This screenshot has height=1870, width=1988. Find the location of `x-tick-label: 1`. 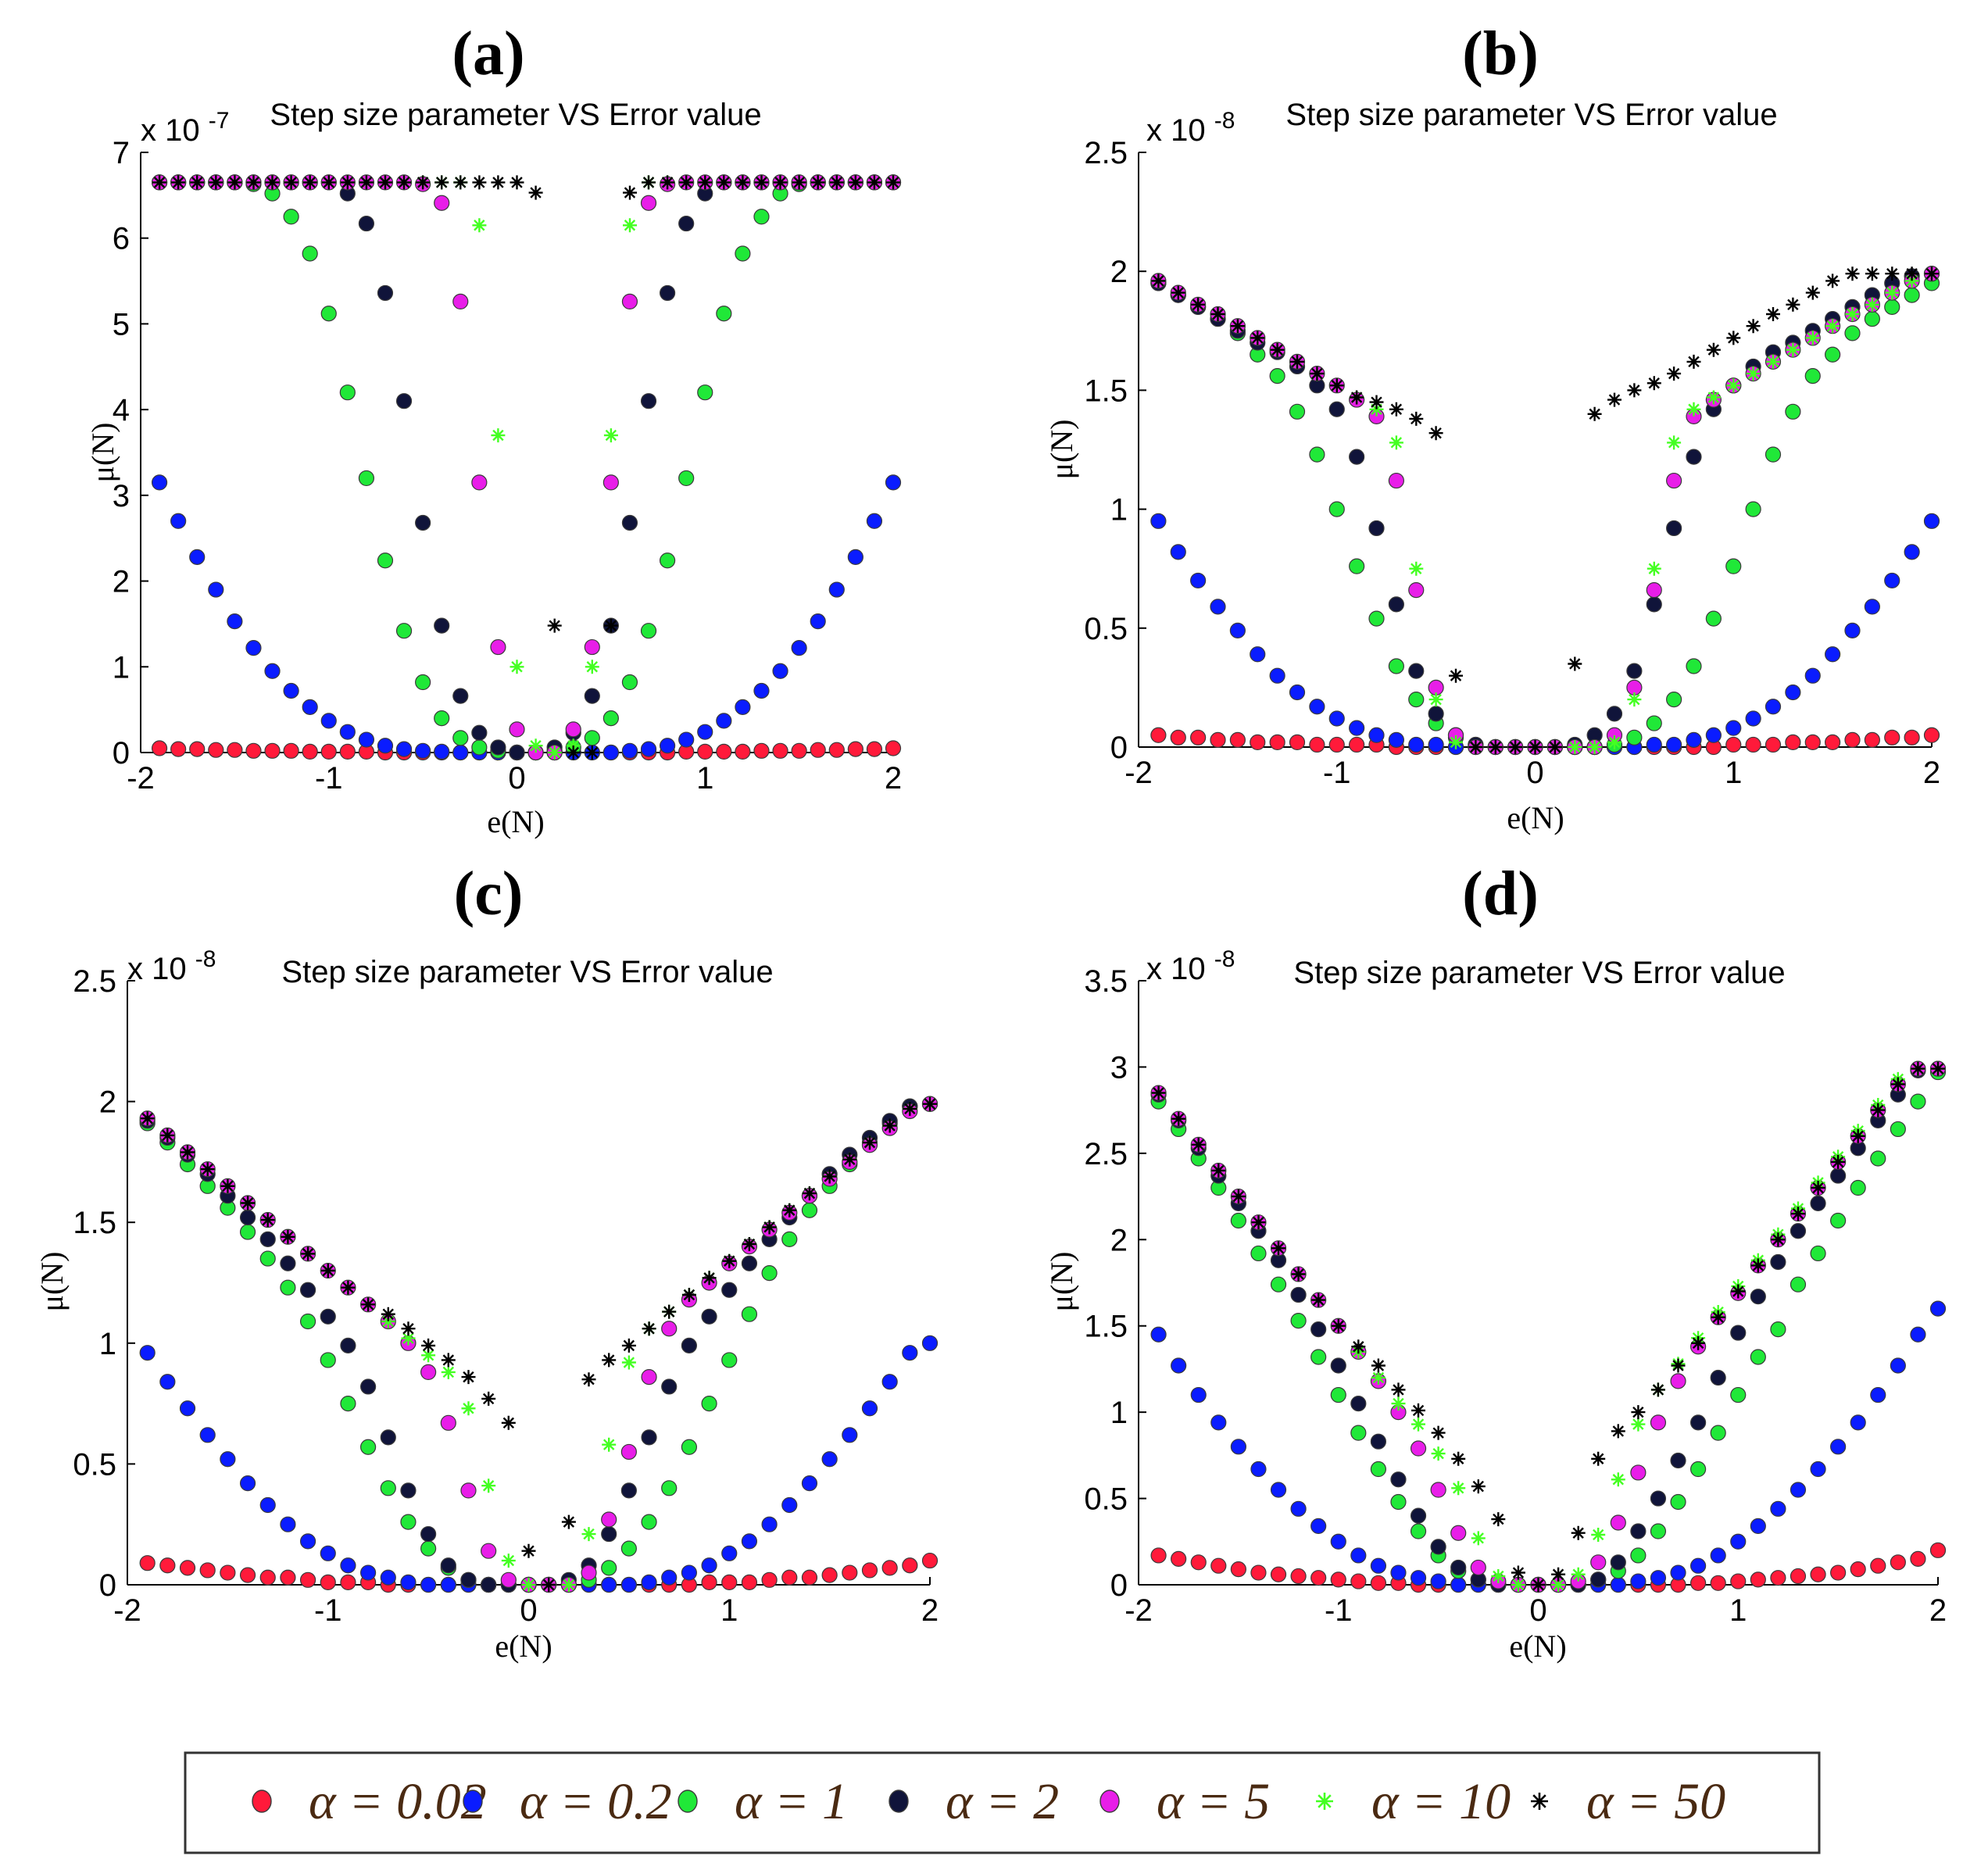

x-tick-label: 1 is located at coordinates (704, 779).